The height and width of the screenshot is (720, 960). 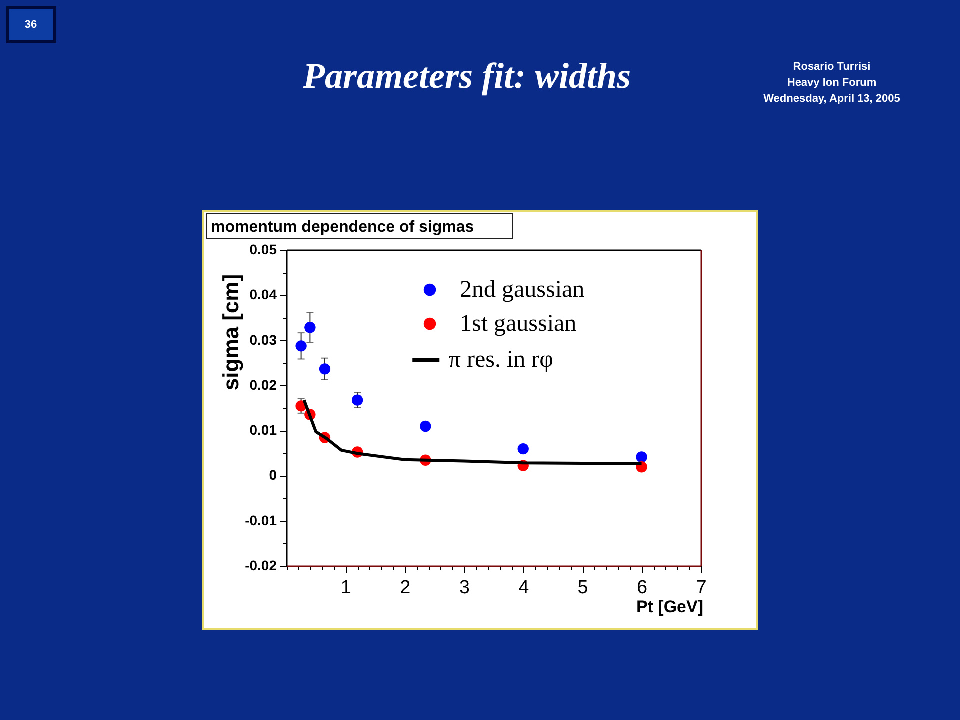 I want to click on x-tick-label: 5, so click(x=583, y=588).